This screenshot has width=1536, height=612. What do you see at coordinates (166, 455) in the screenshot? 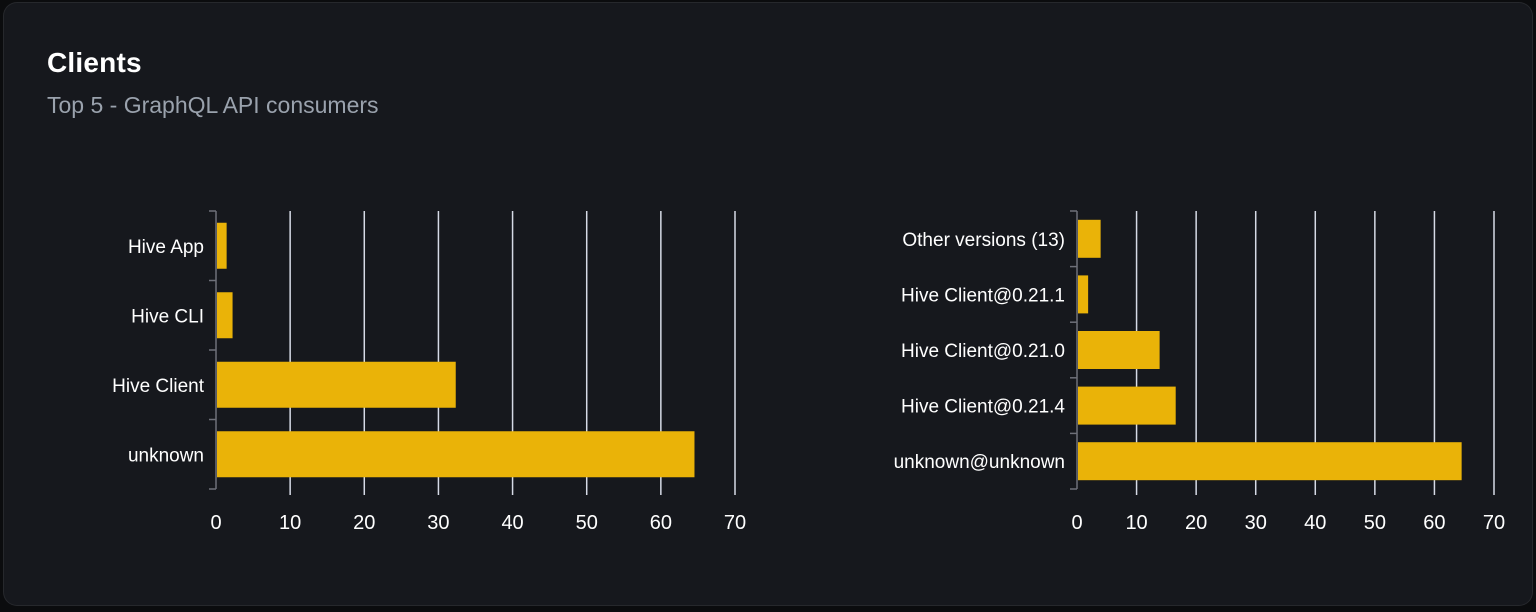
I see `category-label: unknown` at bounding box center [166, 455].